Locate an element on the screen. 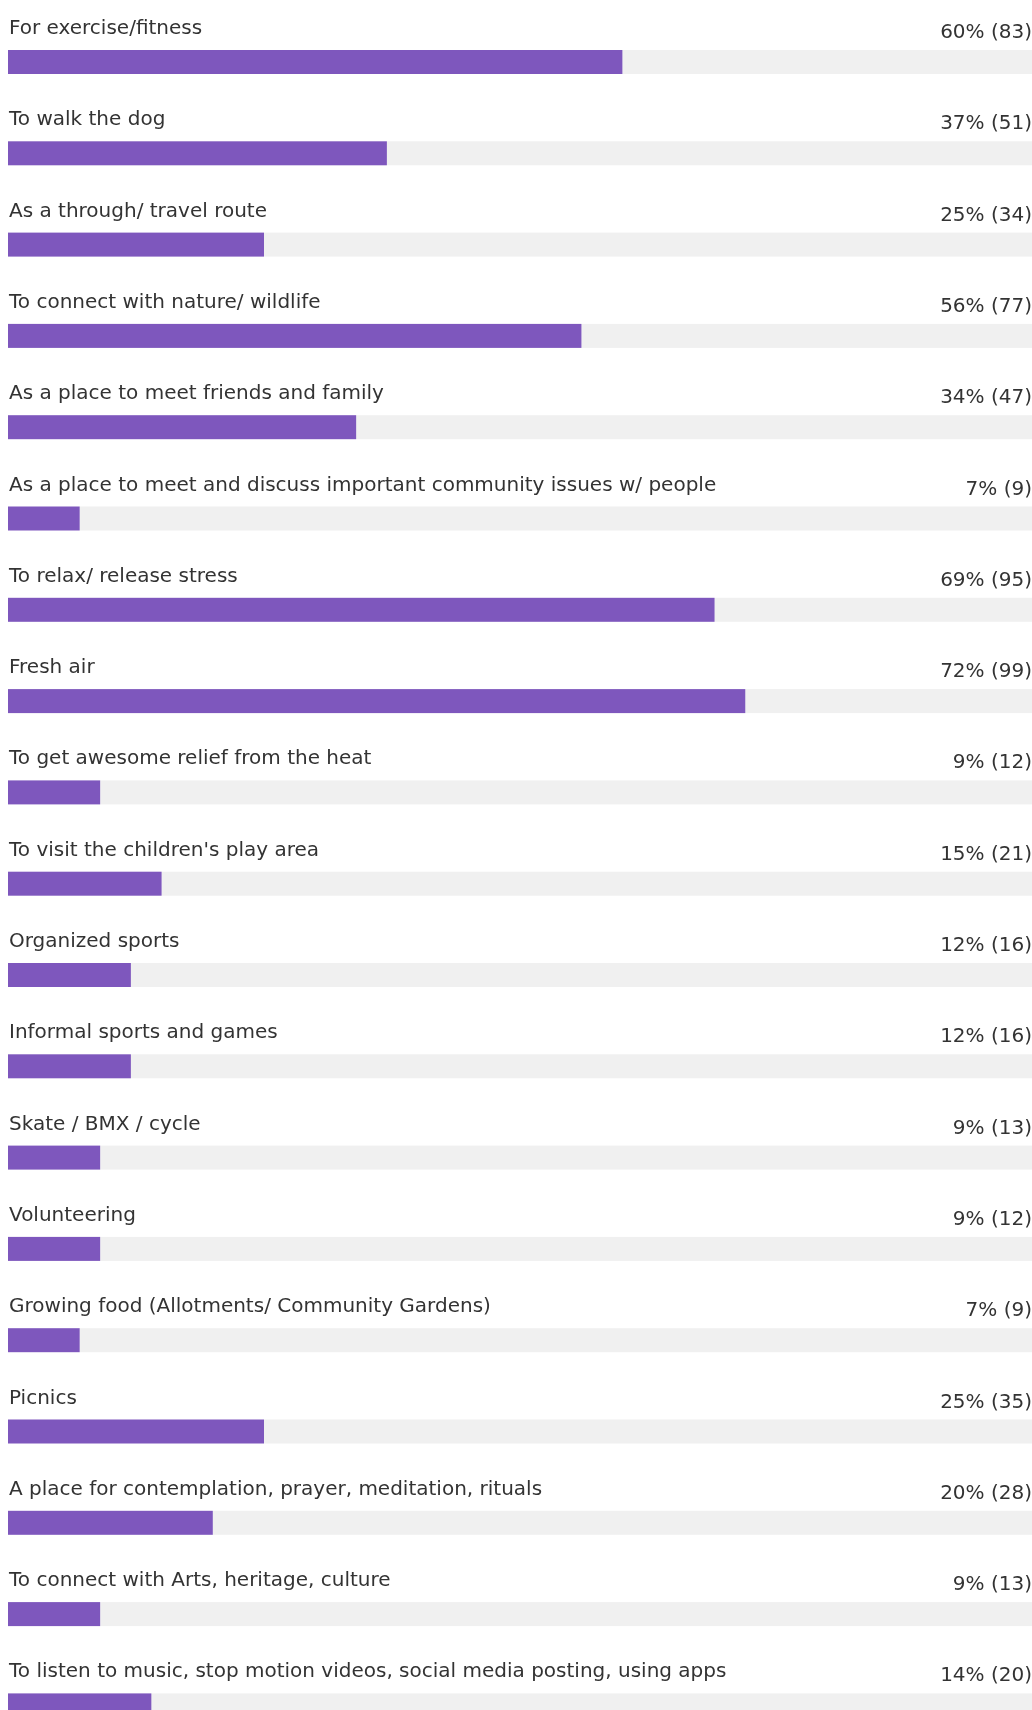 This screenshot has height=1710, width=1032. data-label: 14% (20) is located at coordinates (986, 1674).